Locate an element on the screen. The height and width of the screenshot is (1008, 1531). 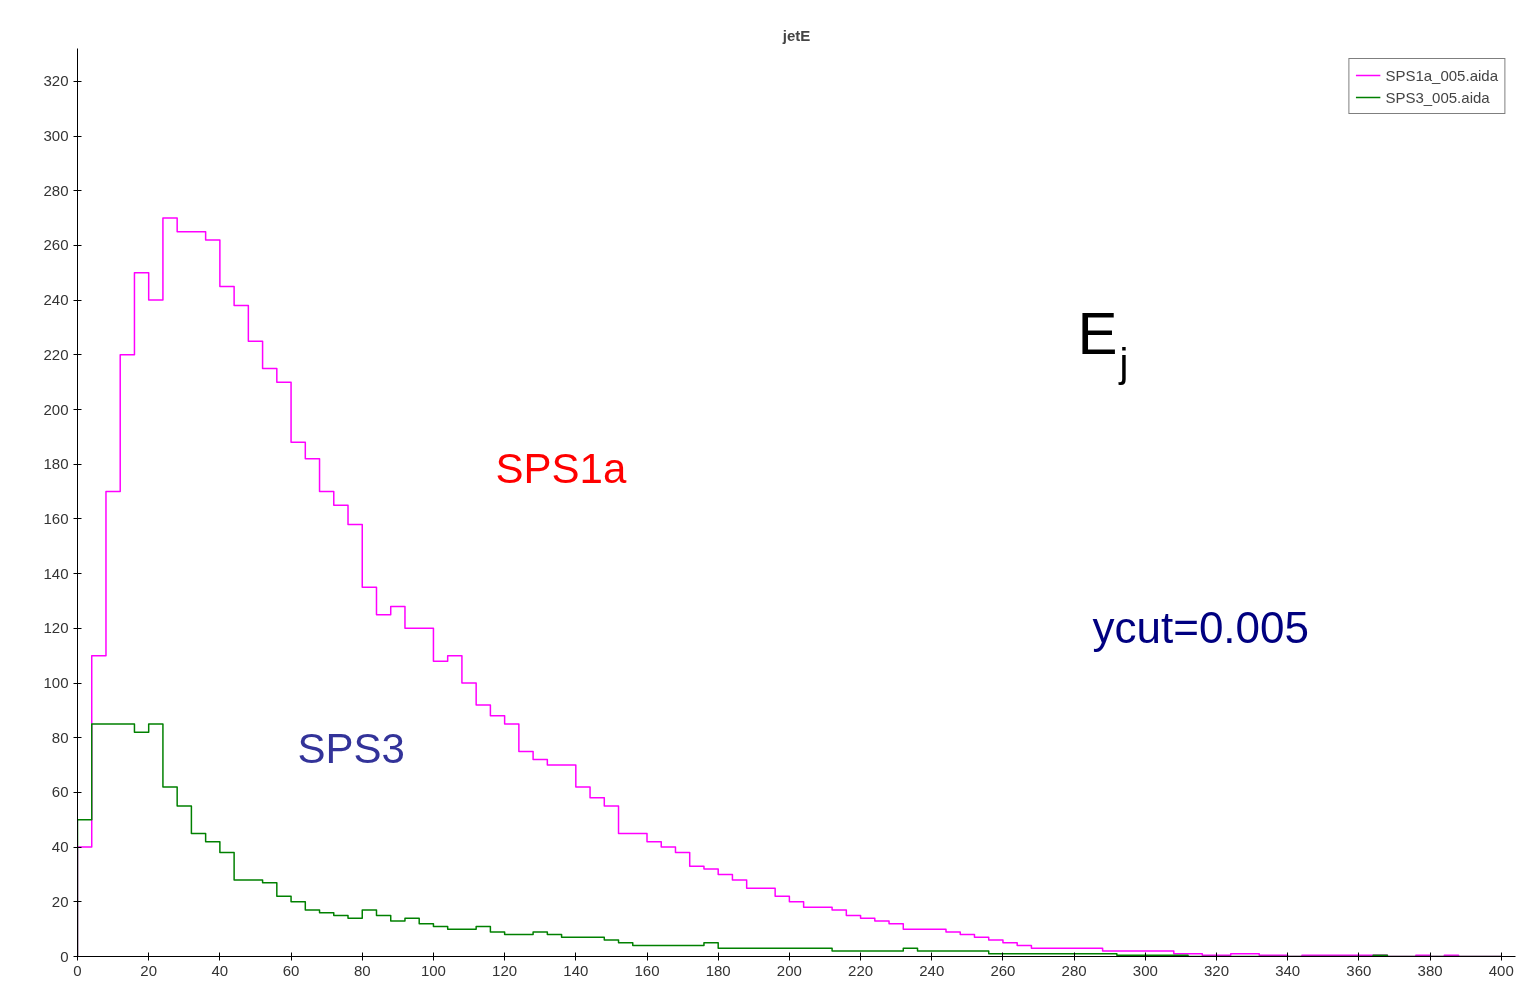
x-tick-label: 220 is located at coordinates (861, 970).